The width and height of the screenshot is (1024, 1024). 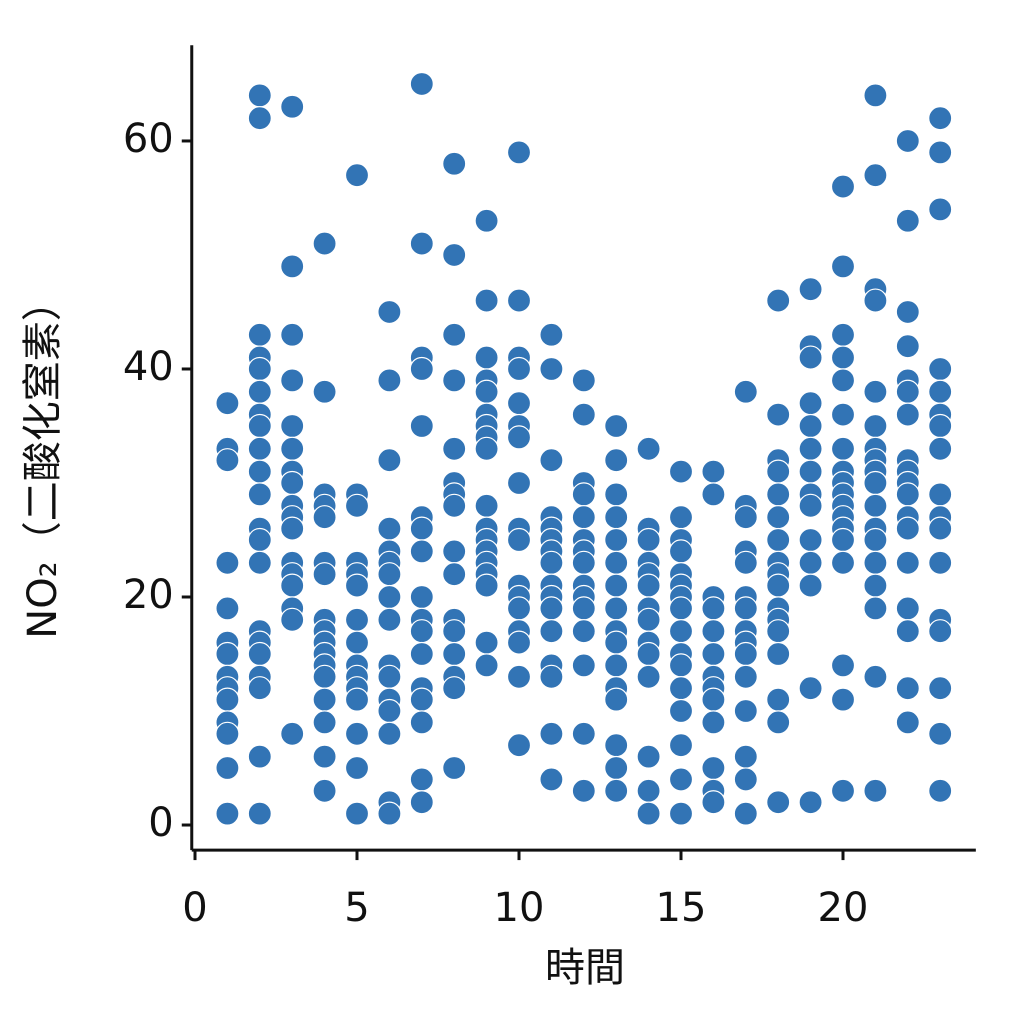 I want to click on y-tick-label: 40, so click(x=148, y=367).